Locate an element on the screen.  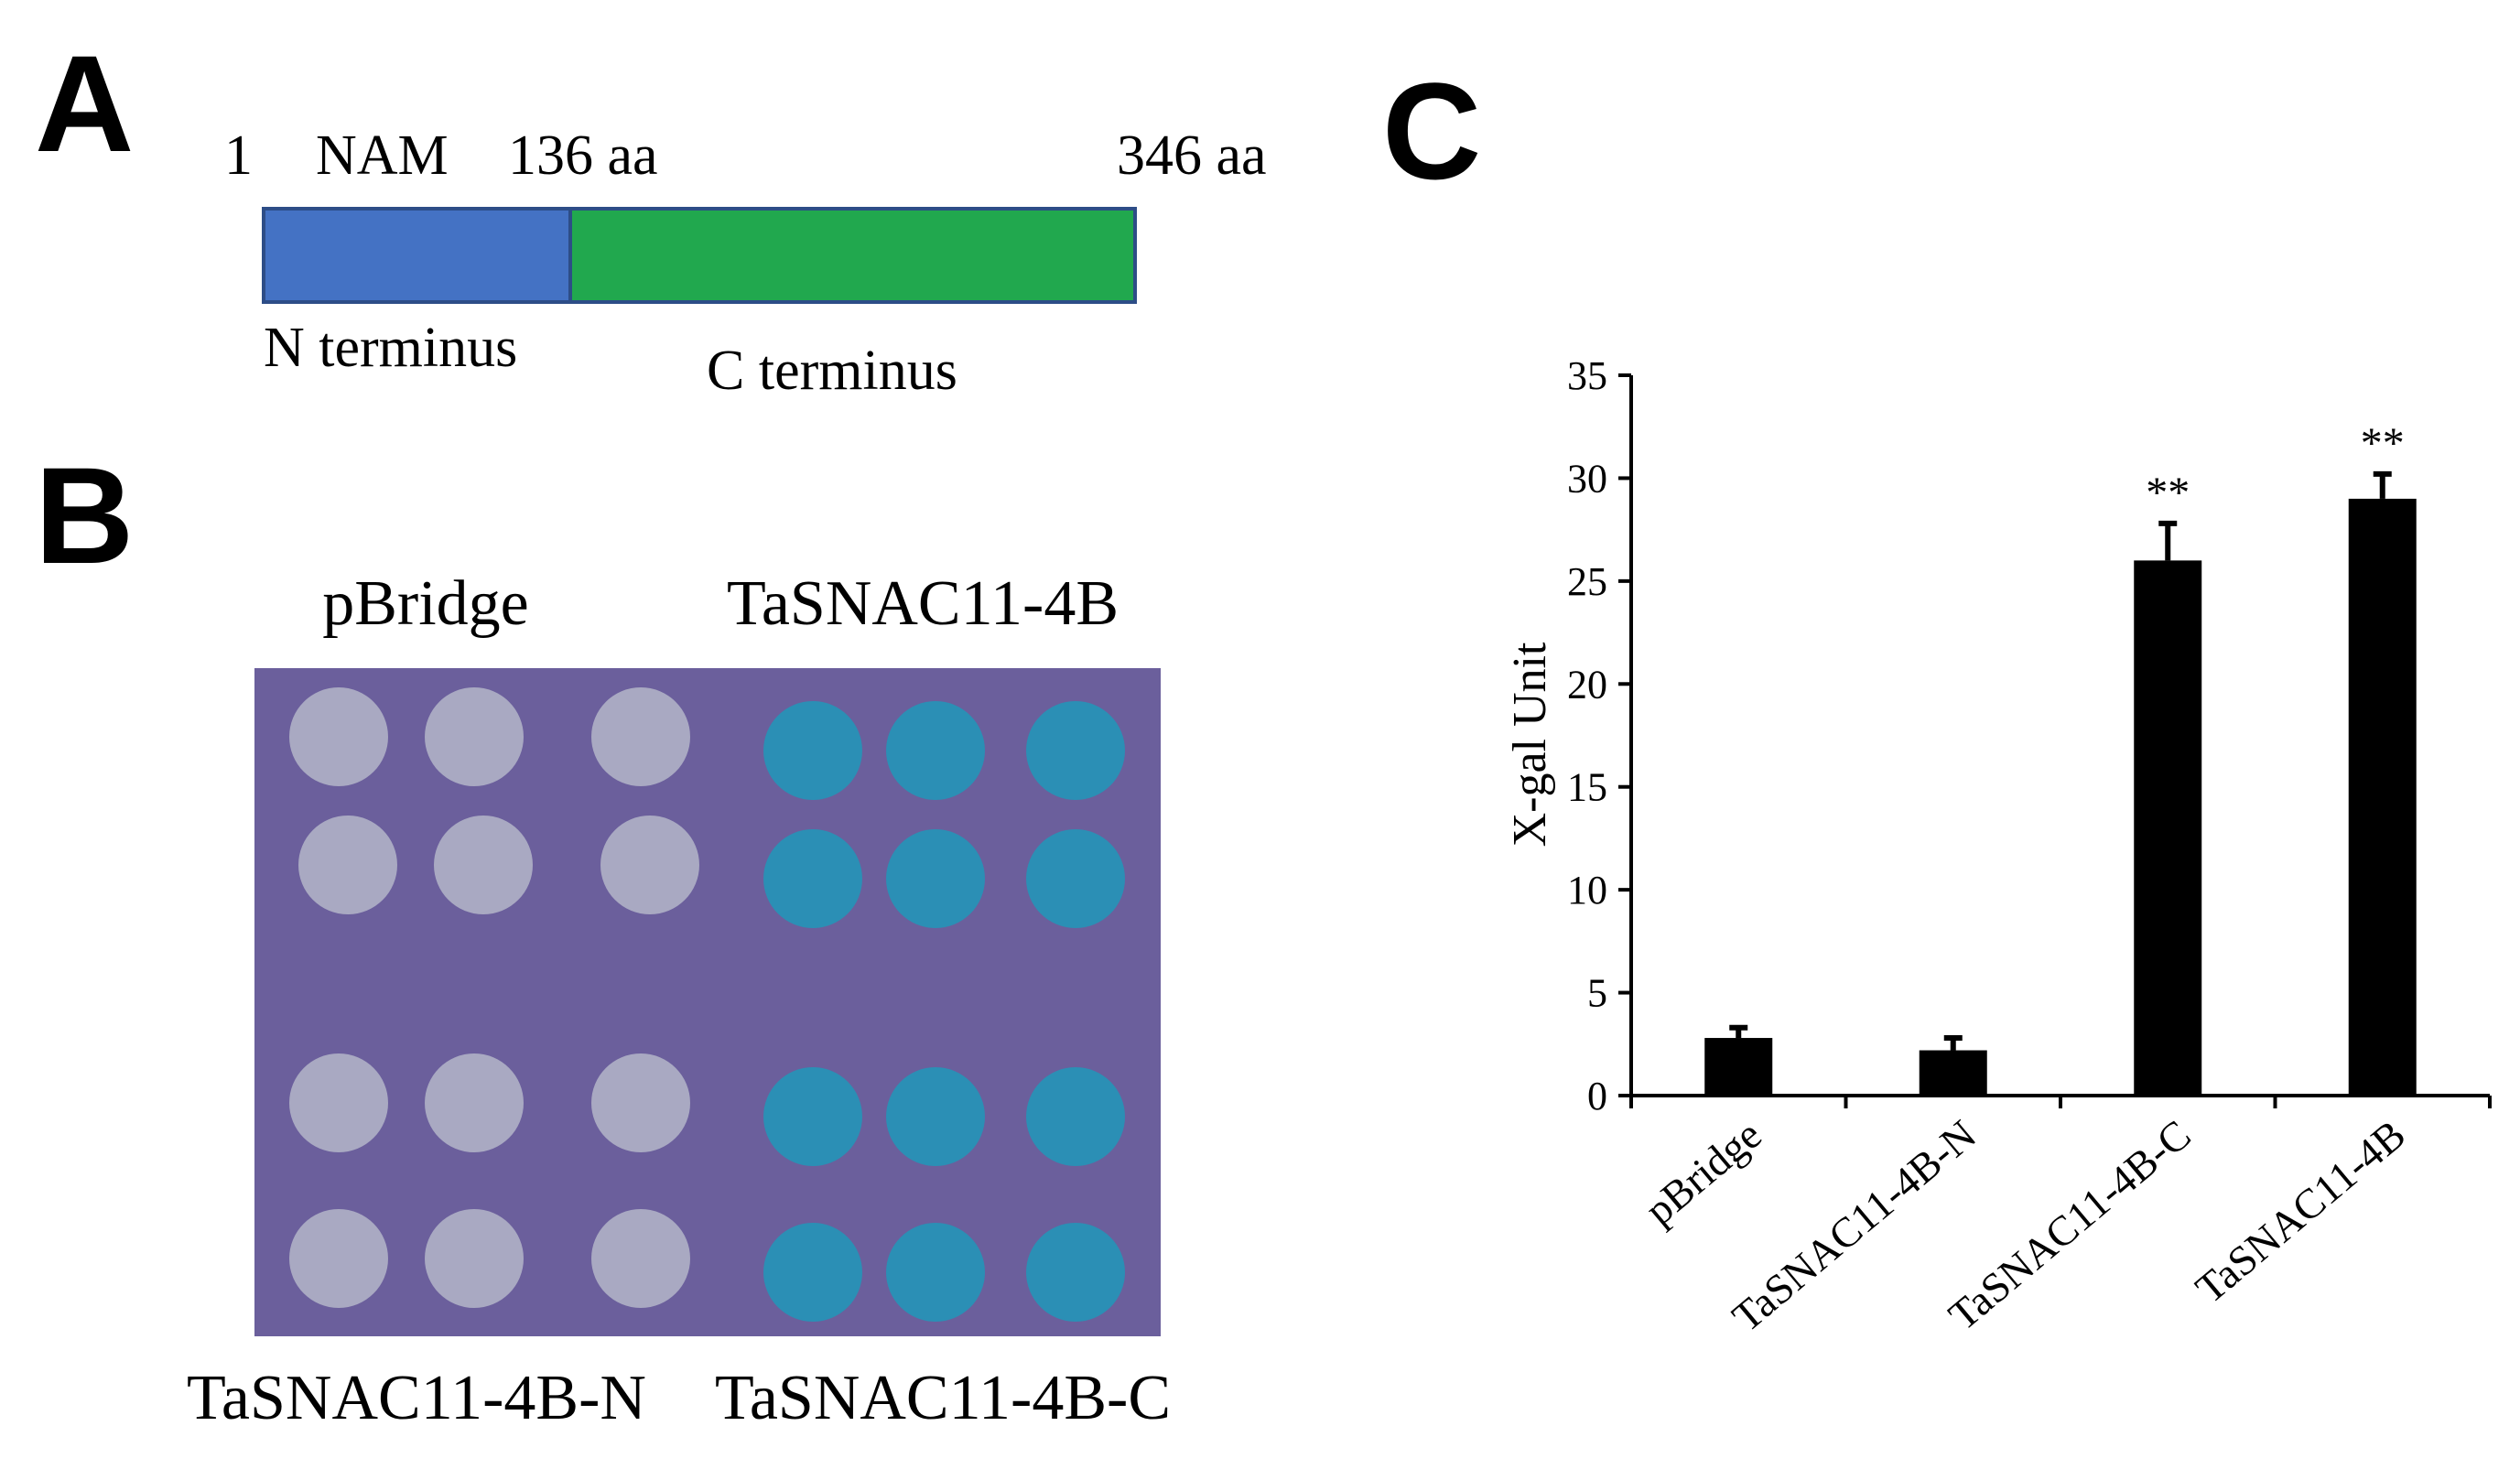
panel-b-letter: B is located at coordinates (84, 515).